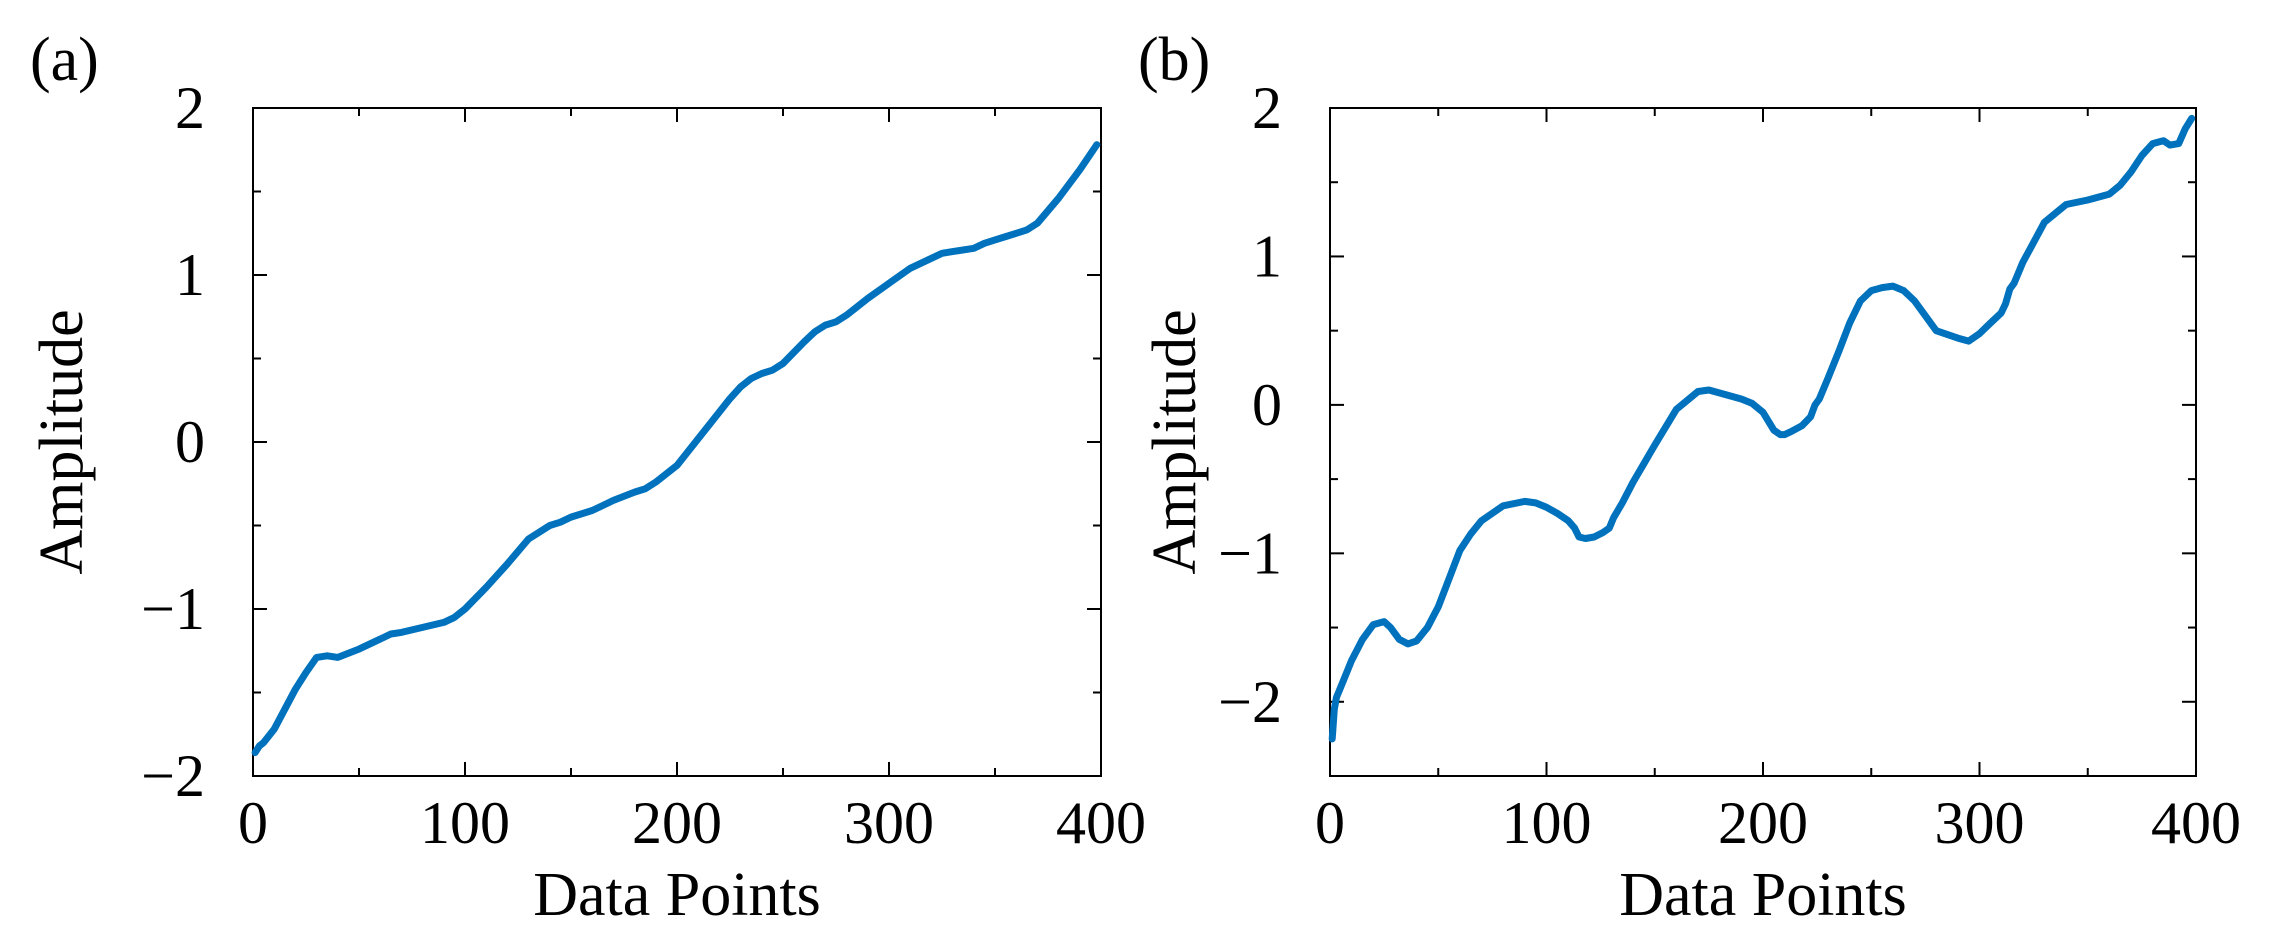 The height and width of the screenshot is (952, 2275). Describe the element at coordinates (64, 60) in the screenshot. I see `panel-label: (a)` at that location.